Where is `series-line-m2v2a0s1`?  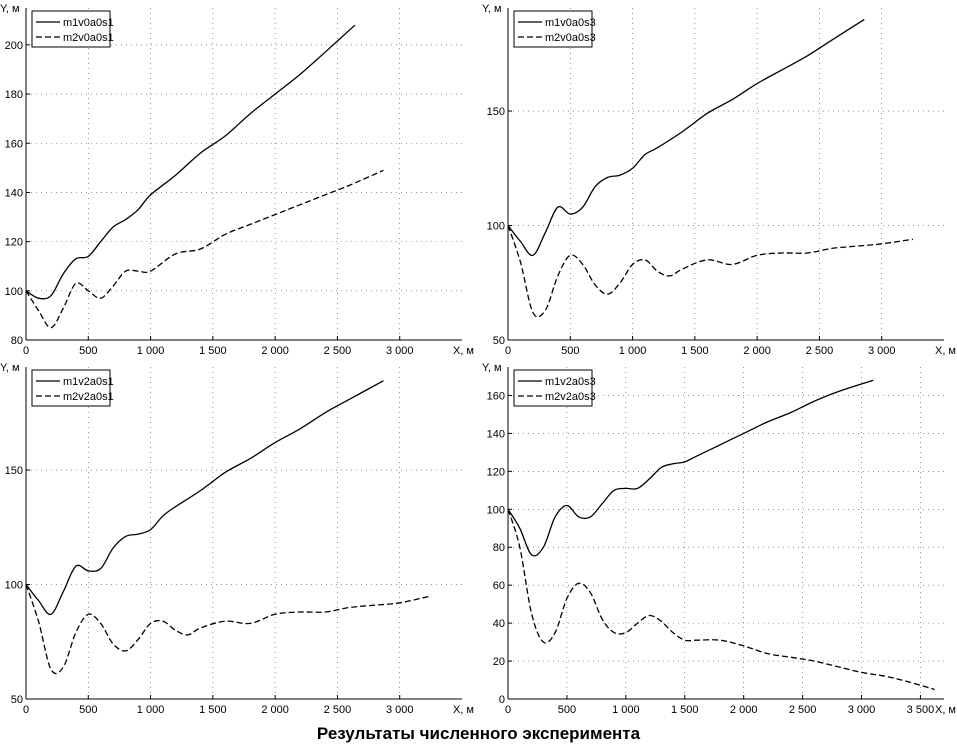
series-line-m2v2a0s1 is located at coordinates (228, 629).